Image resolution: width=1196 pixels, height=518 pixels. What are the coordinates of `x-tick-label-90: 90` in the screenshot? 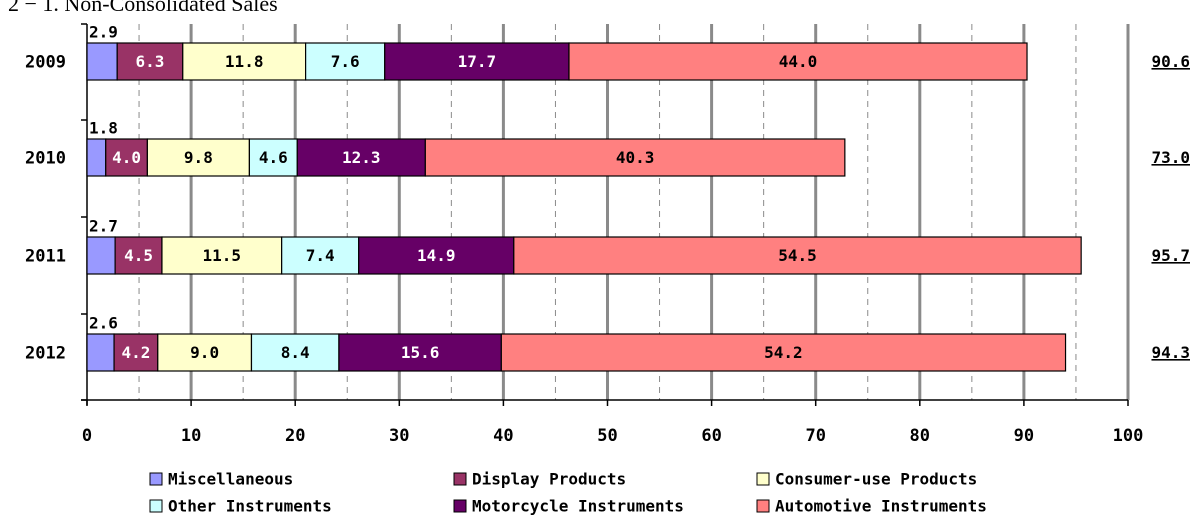 It's located at (1024, 436).